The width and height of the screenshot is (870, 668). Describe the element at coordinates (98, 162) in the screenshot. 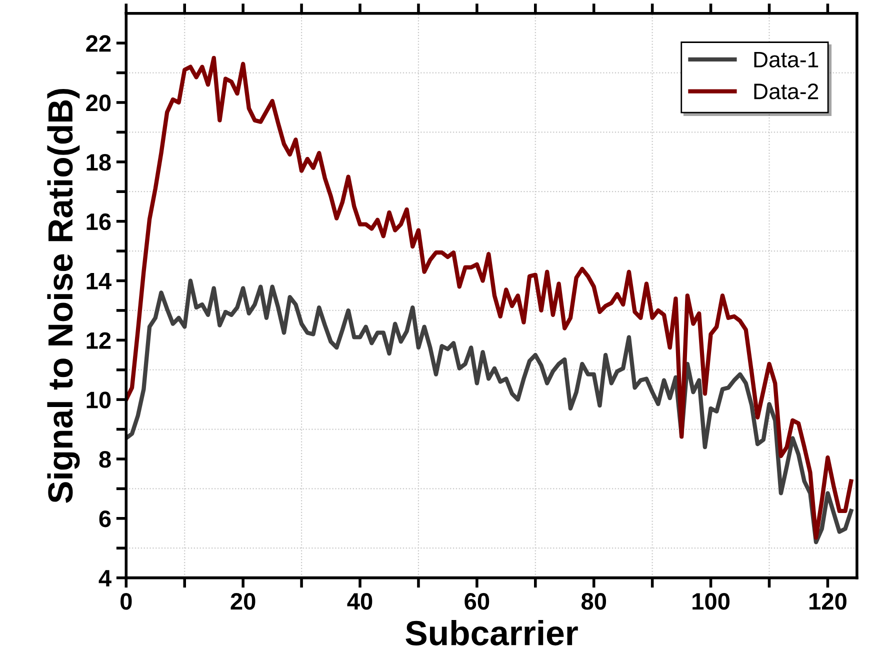

I see `y-tick-label: 18` at that location.